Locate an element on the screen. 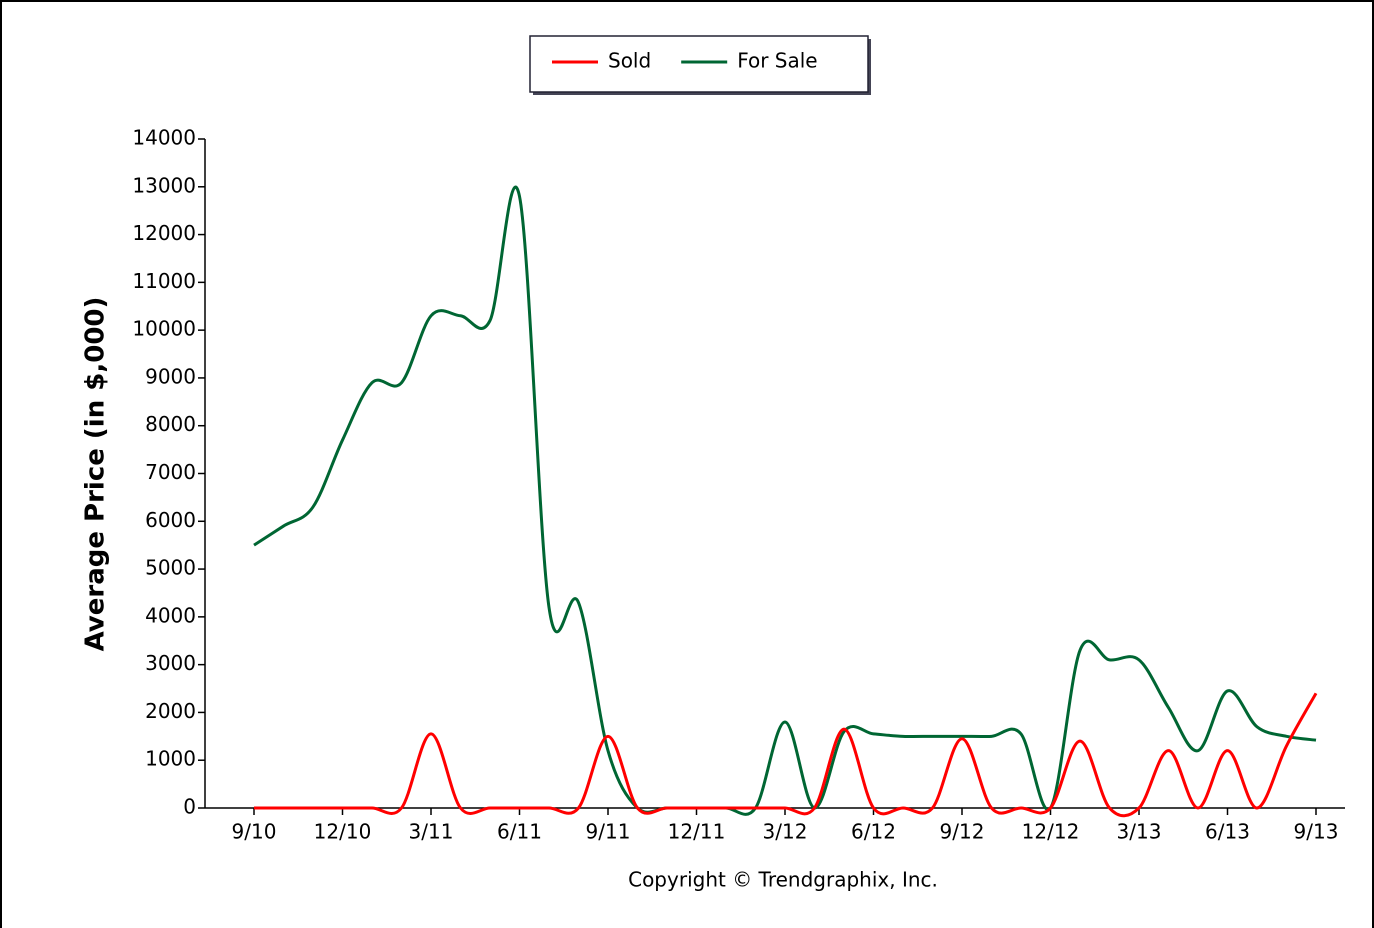 The image size is (1374, 928). y-tick-label: 14000 is located at coordinates (164, 138).